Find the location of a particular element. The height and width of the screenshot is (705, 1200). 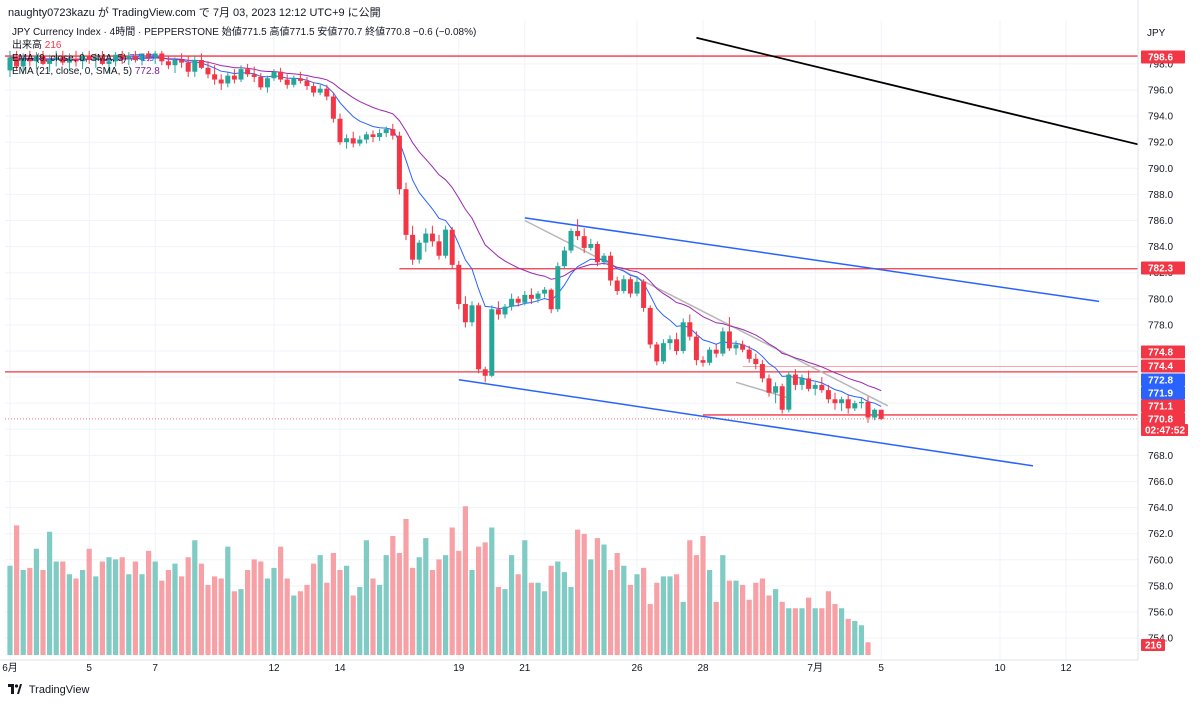

volume-label: 出来高 is located at coordinates (27, 45).